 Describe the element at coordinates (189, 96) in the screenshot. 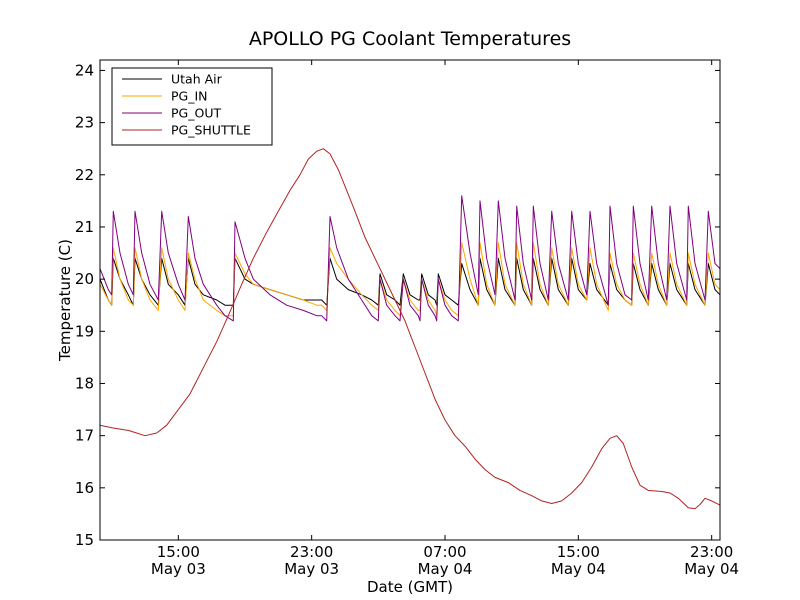

I see `legend-label: PG_IN` at that location.